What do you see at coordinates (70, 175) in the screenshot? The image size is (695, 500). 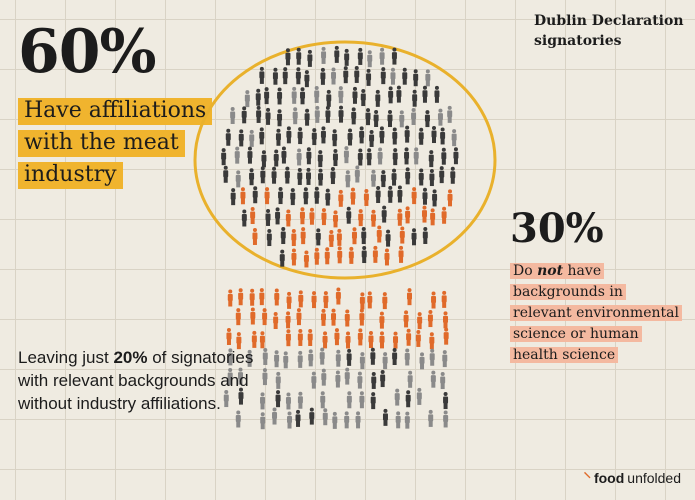 I see `stat-60-line-3: industry` at bounding box center [70, 175].